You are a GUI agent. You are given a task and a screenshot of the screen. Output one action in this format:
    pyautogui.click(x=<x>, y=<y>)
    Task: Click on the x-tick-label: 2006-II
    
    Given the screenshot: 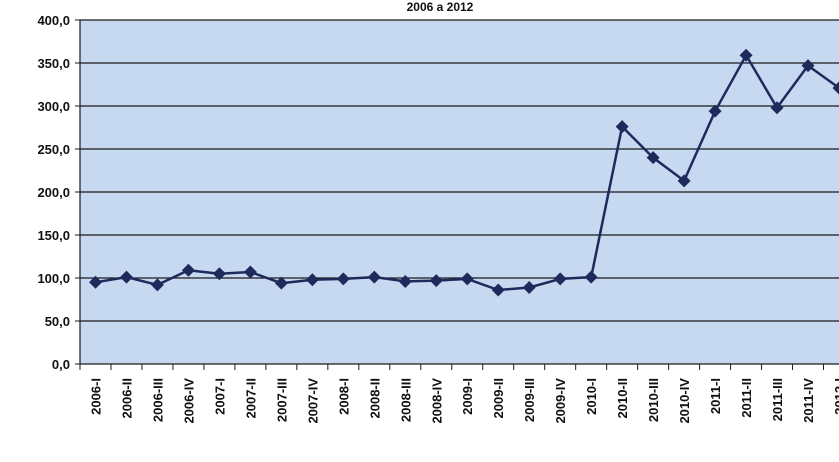 What is the action you would take?
    pyautogui.click(x=126, y=398)
    